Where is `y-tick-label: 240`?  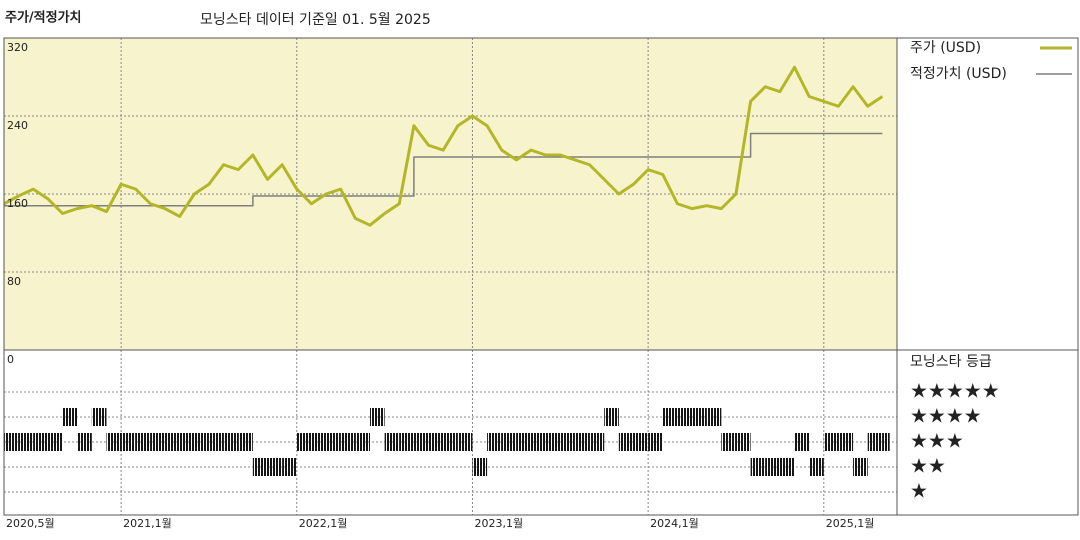
y-tick-label: 240 is located at coordinates (17, 125).